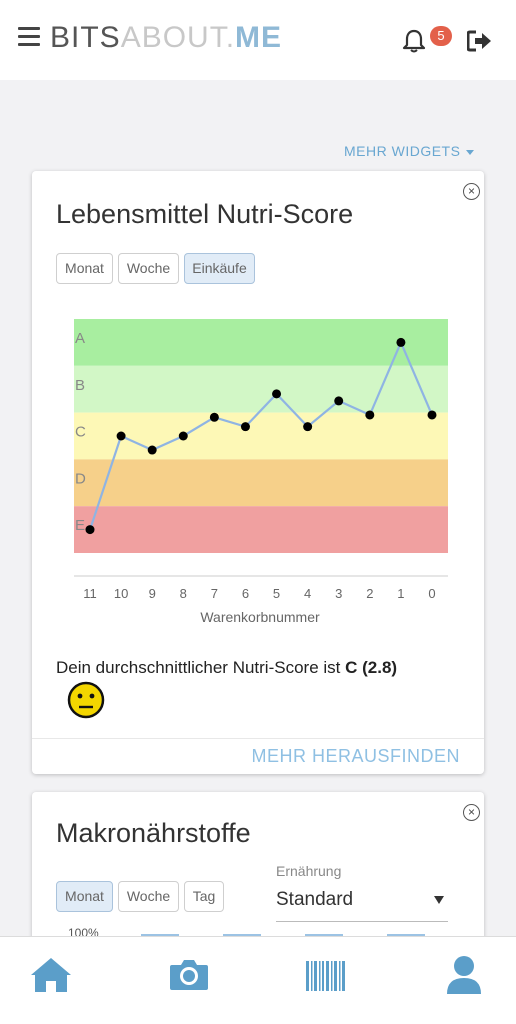  Describe the element at coordinates (51, 975) in the screenshot. I see `home-icon` at that location.